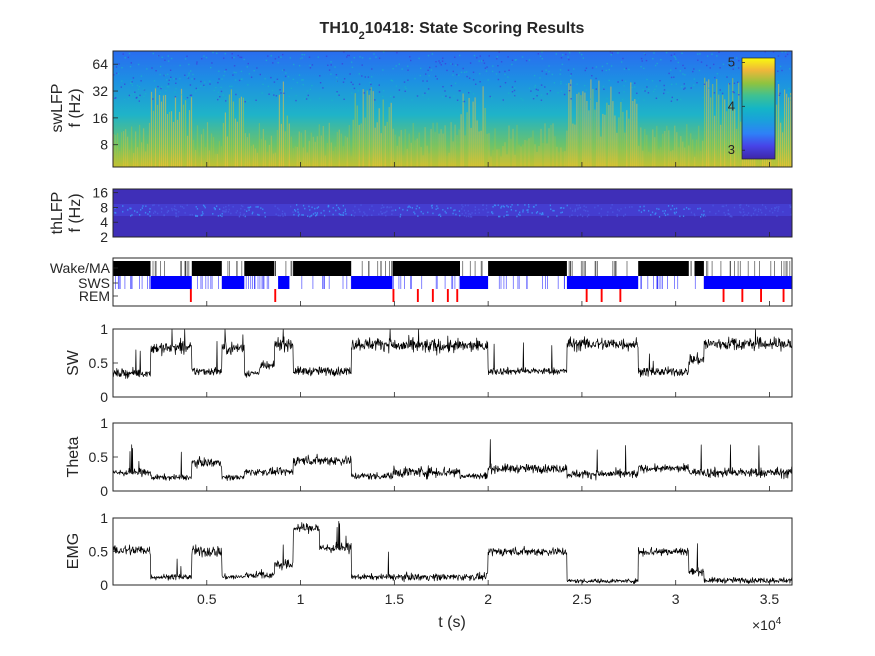  Describe the element at coordinates (104, 423) in the screenshot. I see `y-tick-label: 1` at that location.